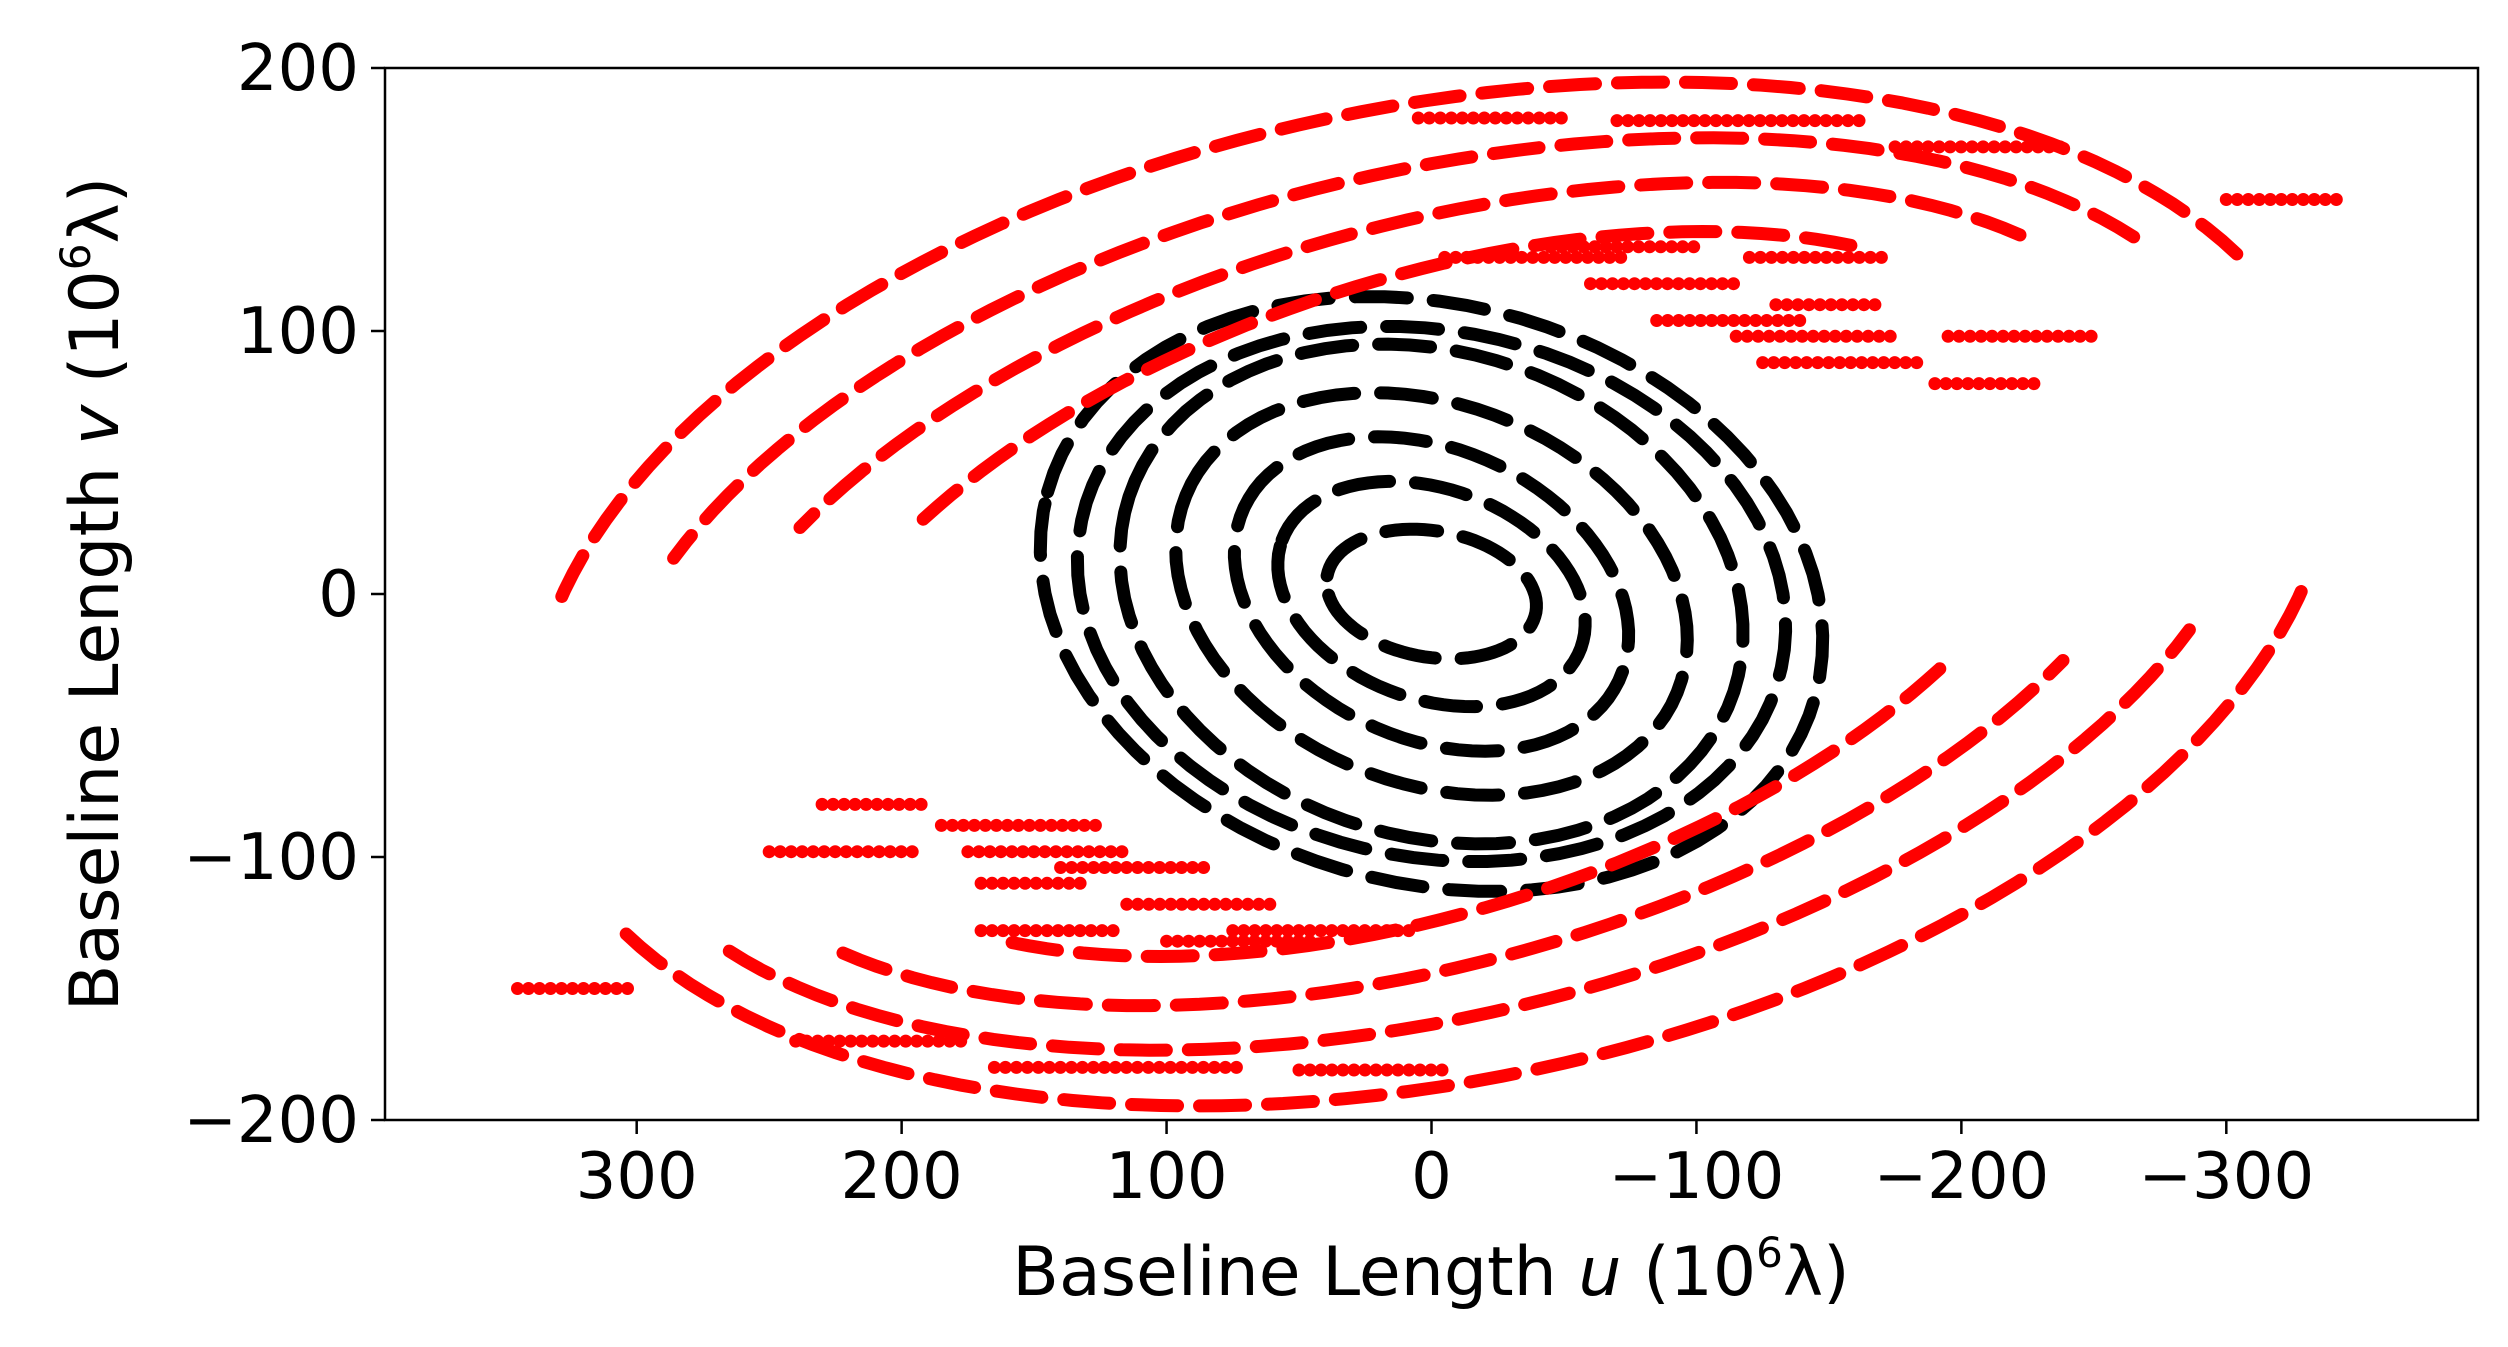 Image resolution: width=2508 pixels, height=1347 pixels. Describe the element at coordinates (271, 1121) in the screenshot. I see `y-tick-label: −200` at that location.